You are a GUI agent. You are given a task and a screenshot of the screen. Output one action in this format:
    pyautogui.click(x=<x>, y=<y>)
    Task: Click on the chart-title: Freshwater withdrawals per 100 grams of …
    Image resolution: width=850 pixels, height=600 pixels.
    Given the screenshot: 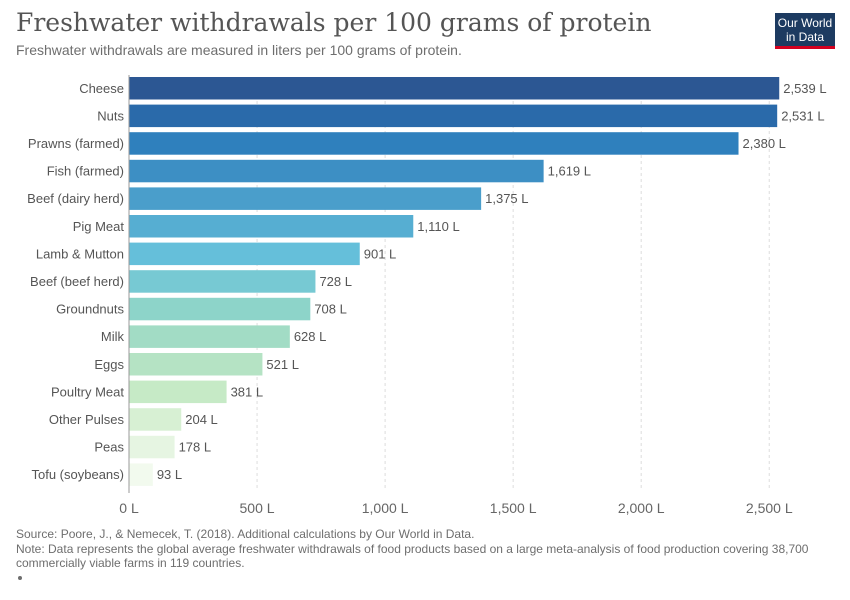 What is the action you would take?
    pyautogui.click(x=334, y=22)
    